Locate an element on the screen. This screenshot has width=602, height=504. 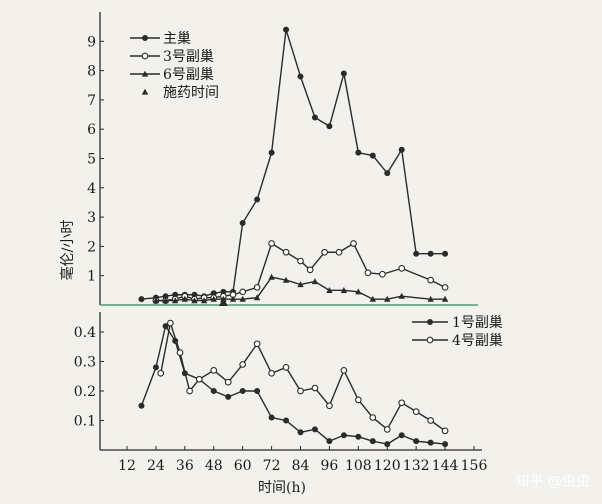
top-y-tick-label-1: 2 is located at coordinates (91, 247).